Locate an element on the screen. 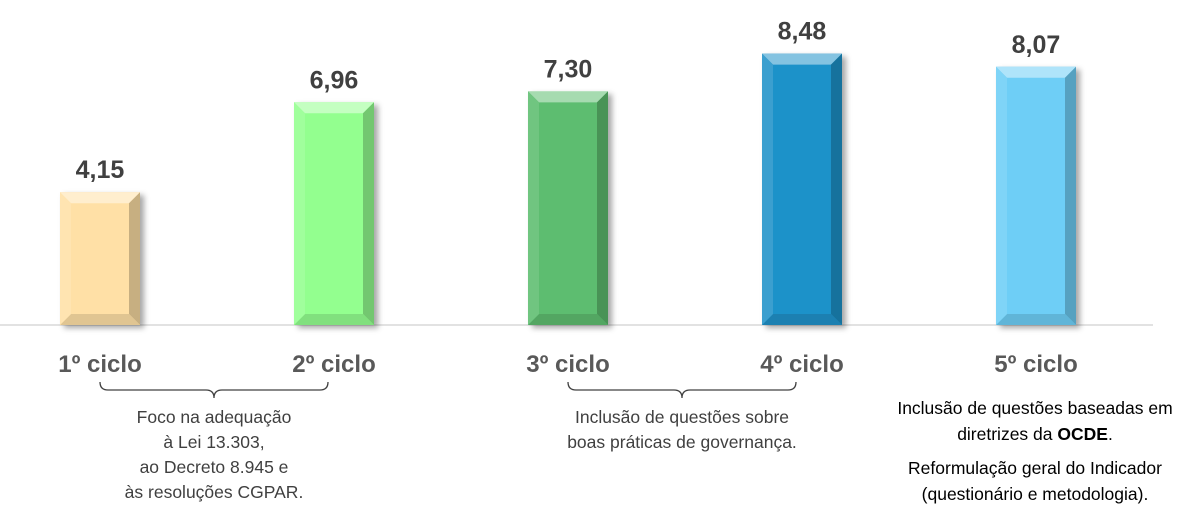  annotation-line: diretrizes da OCDE. is located at coordinates (1035, 434).